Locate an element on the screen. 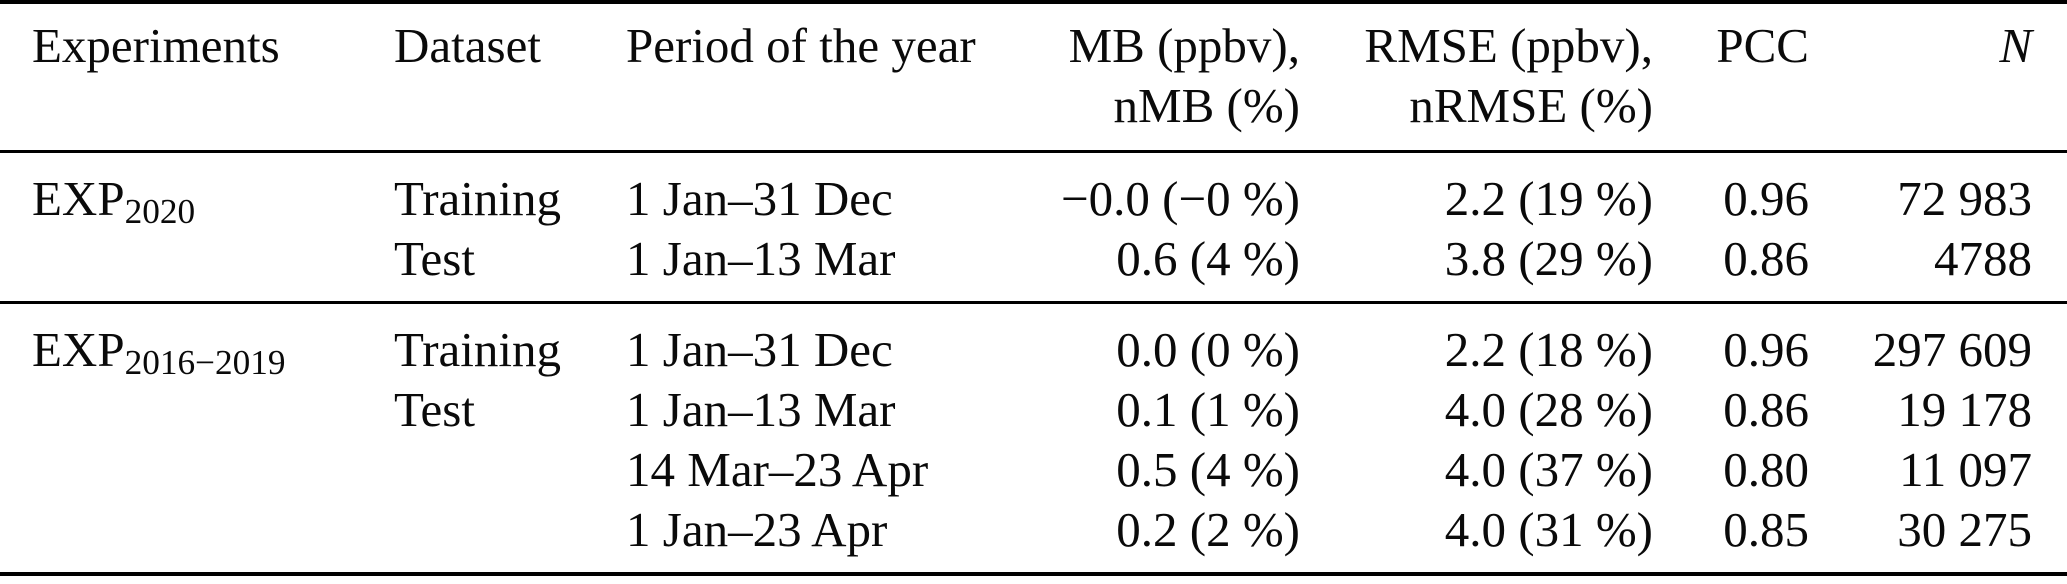  mb-cell: 0.0 (0 %) is located at coordinates (1208, 349).